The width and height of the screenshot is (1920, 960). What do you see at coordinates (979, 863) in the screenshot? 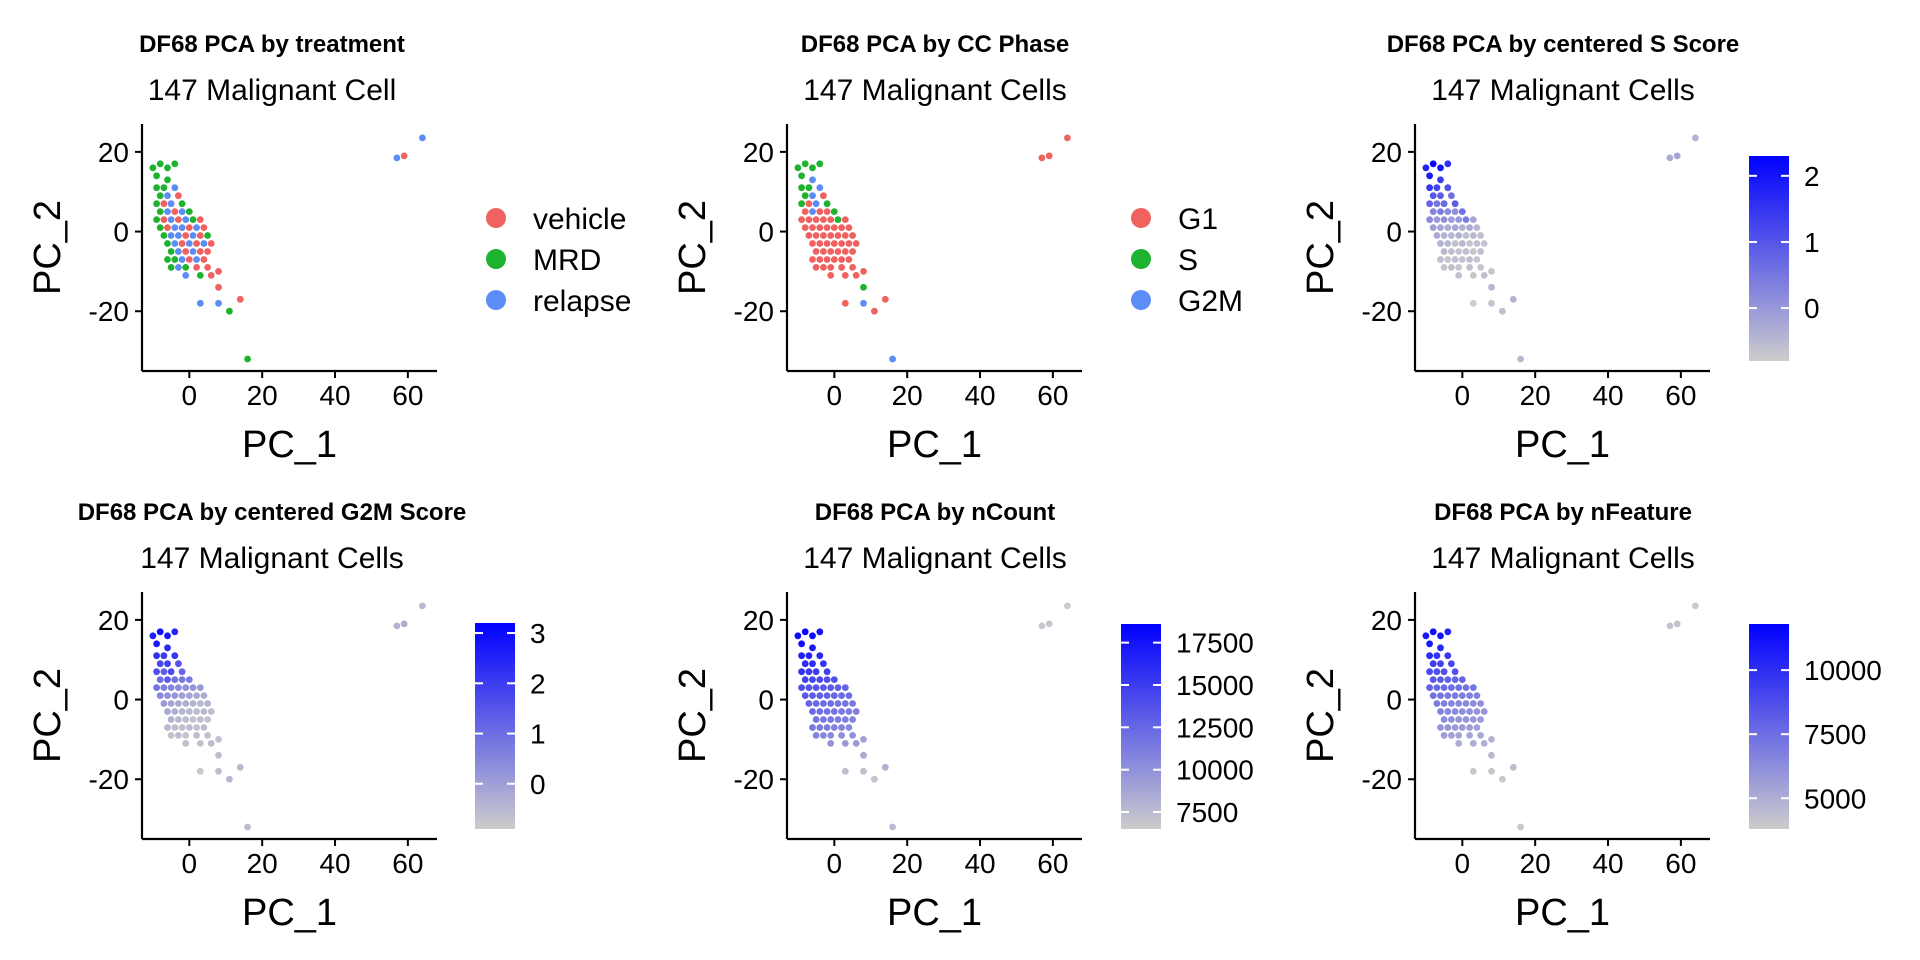
I see `x-tick-label: 40` at bounding box center [979, 863].